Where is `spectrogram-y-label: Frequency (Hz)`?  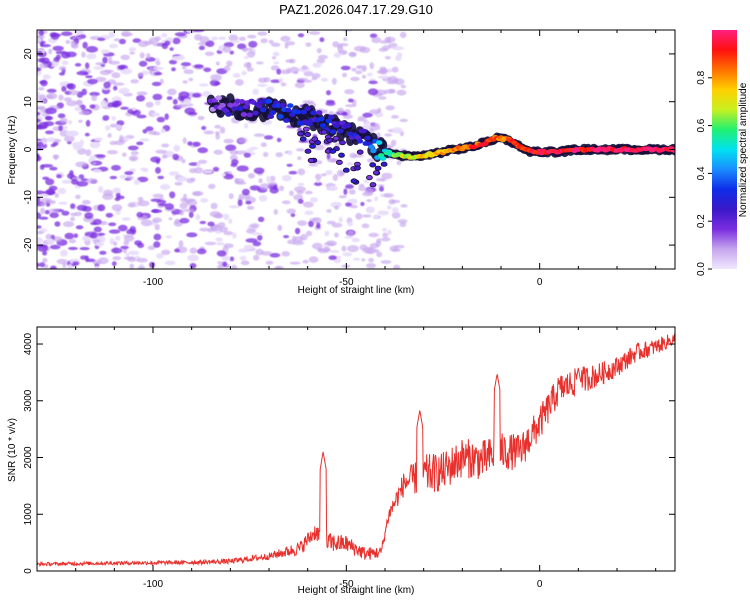 spectrogram-y-label: Frequency (Hz) is located at coordinates (12, 150).